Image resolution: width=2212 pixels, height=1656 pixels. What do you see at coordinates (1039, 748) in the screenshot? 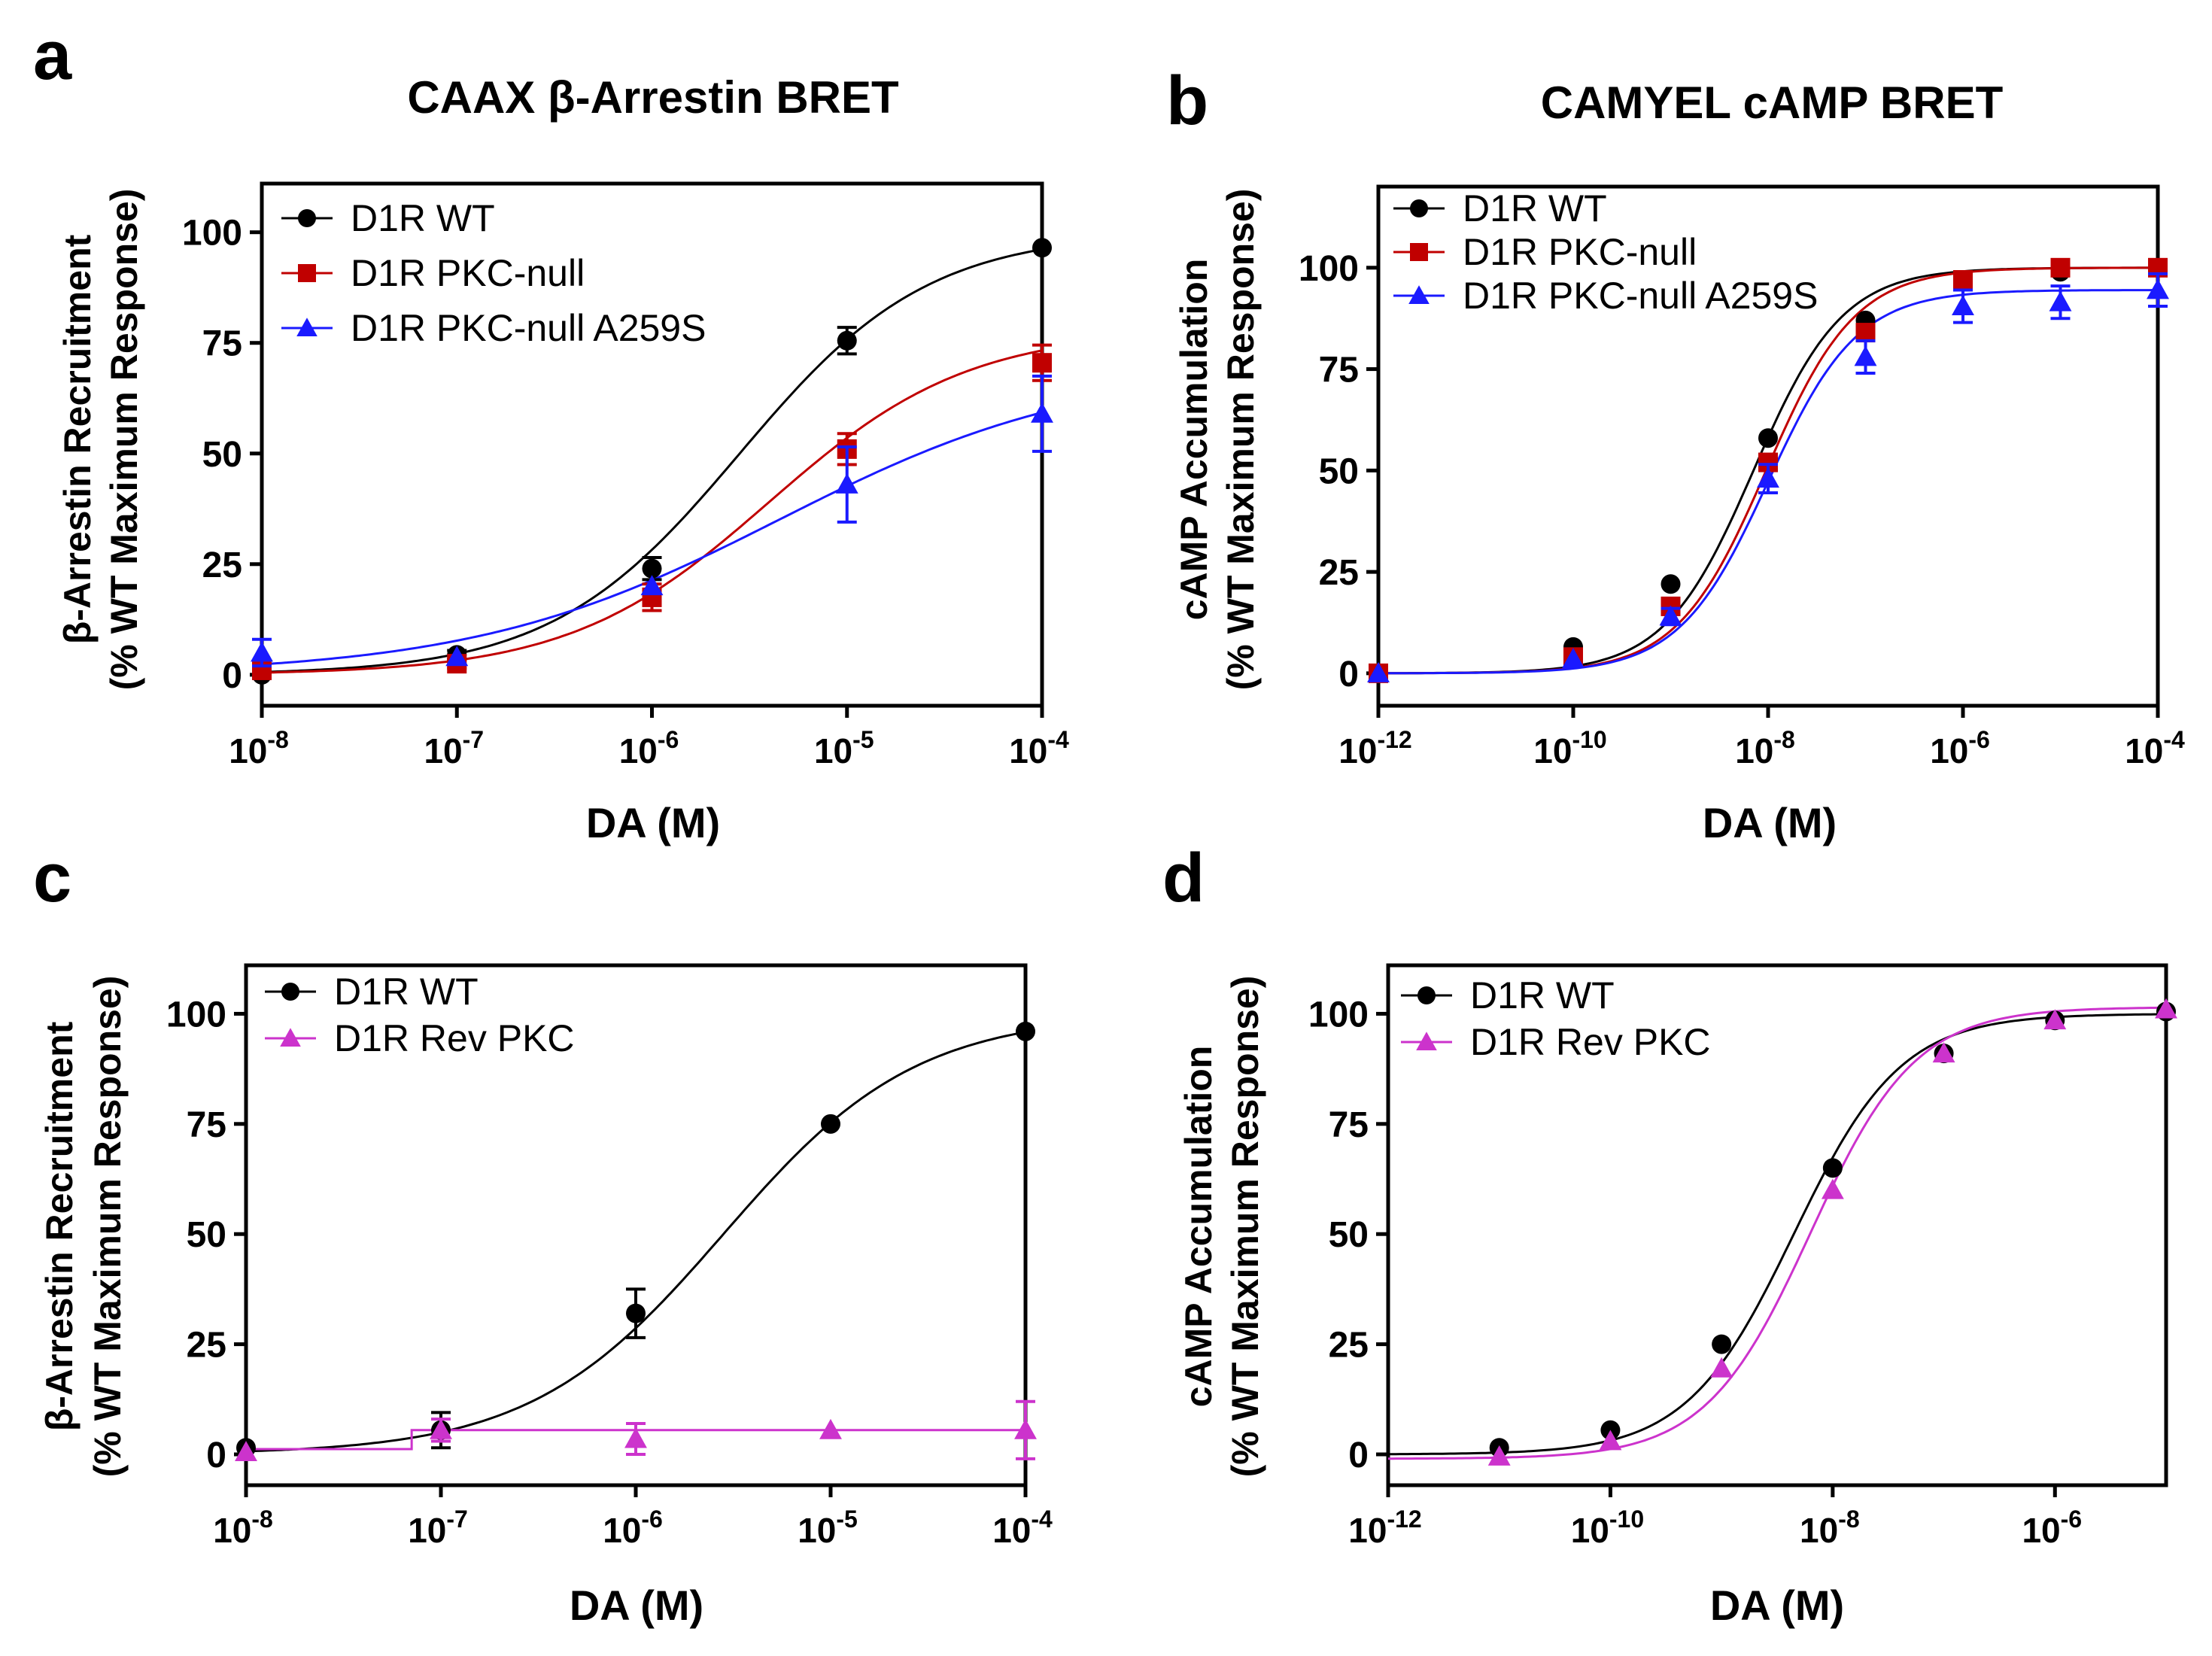
I see `panel-a-xtick-label: 10⁻⁴` at bounding box center [1039, 748].